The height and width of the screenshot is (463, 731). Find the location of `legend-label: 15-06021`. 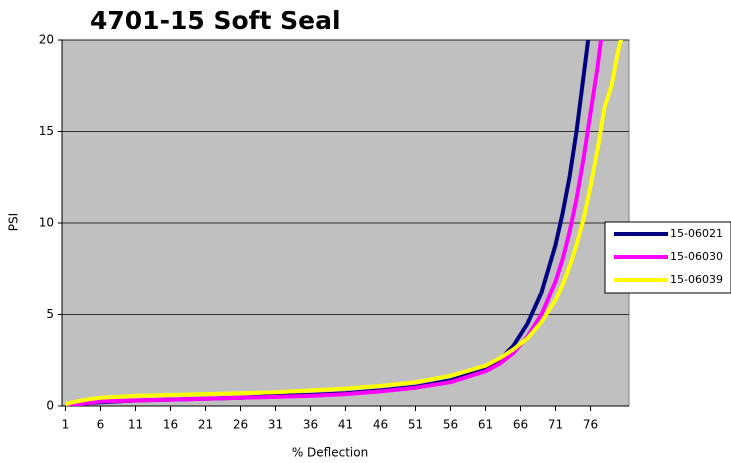

legend-label: 15-06021 is located at coordinates (696, 233).